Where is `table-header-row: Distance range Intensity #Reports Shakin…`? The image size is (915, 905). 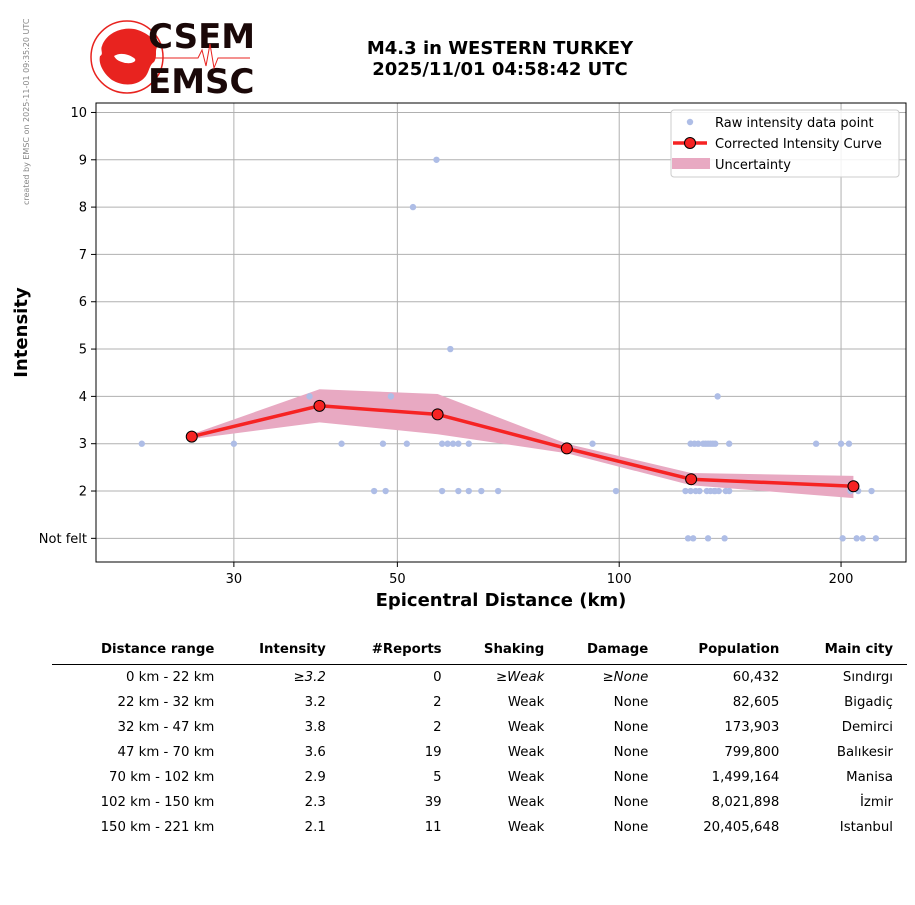 table-header-row: Distance range Intensity #Reports Shakin… is located at coordinates (479, 652).